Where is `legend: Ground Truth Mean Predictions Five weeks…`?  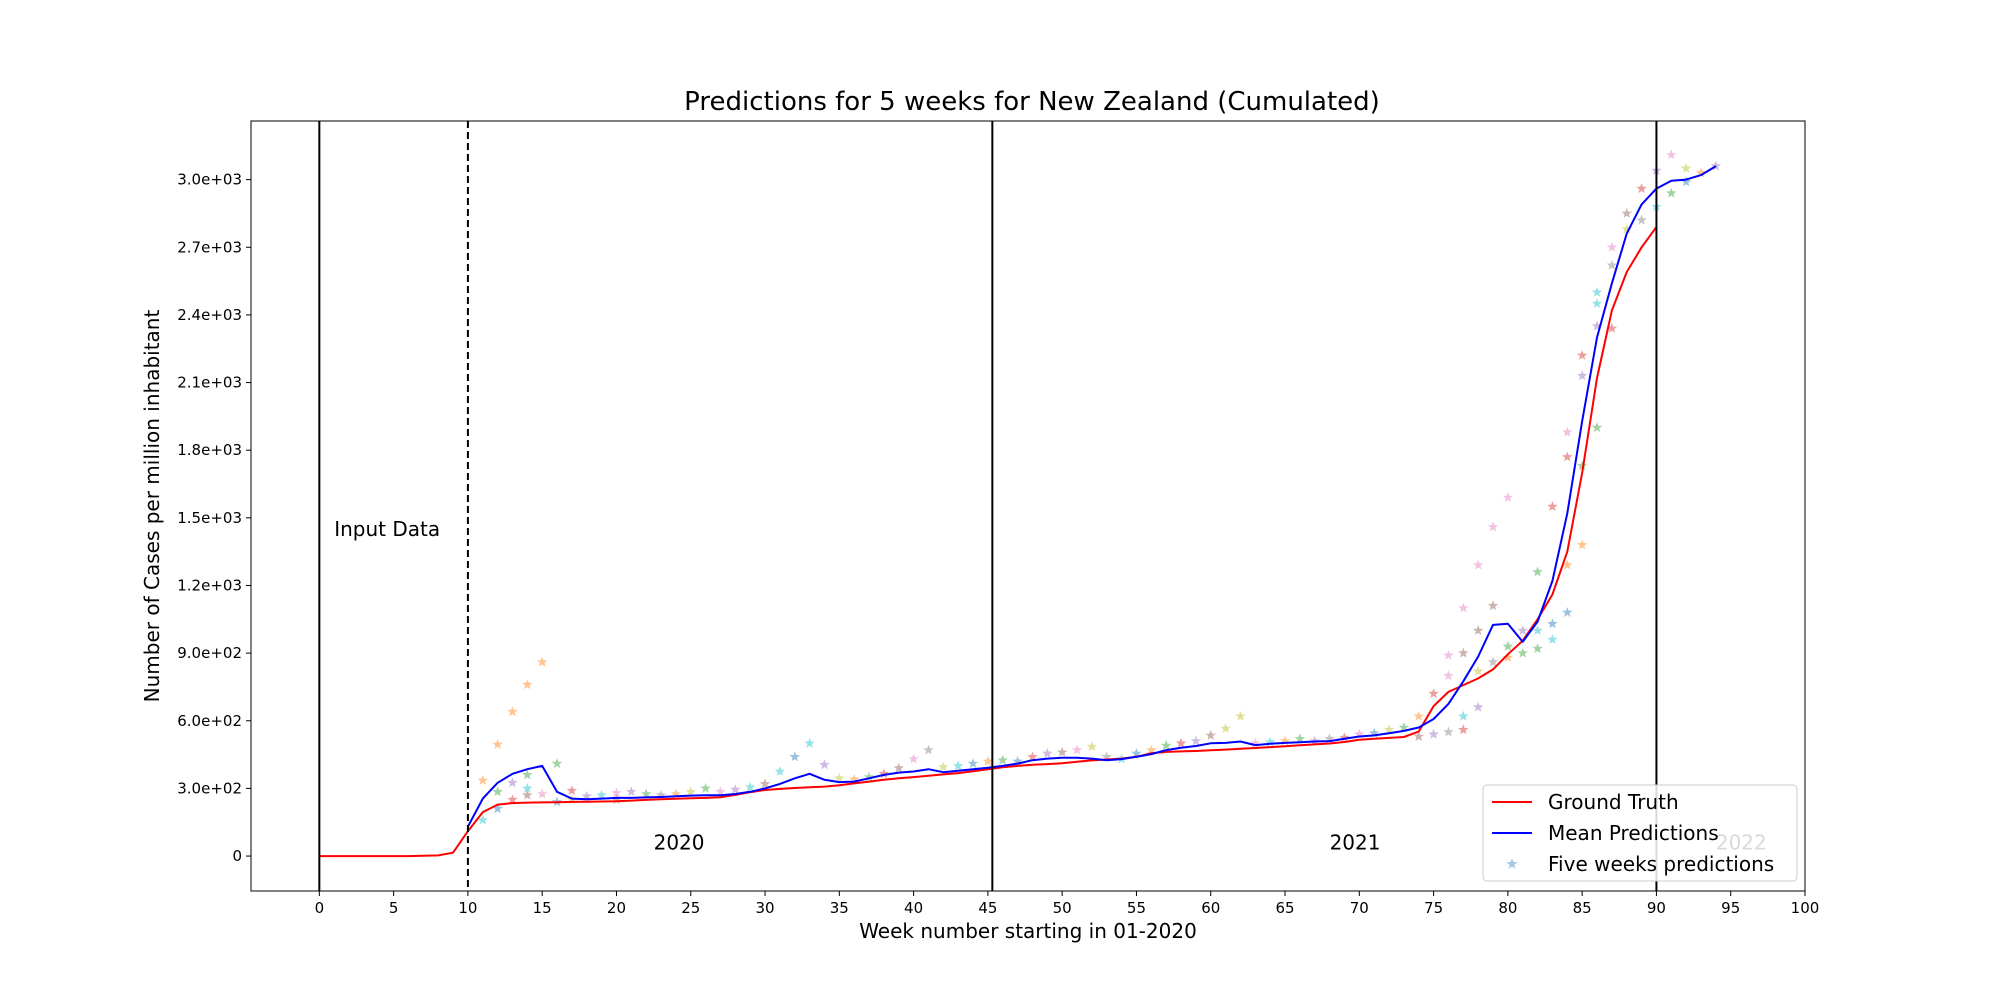
legend: Ground Truth Mean Predictions Five weeks… is located at coordinates (1640, 833).